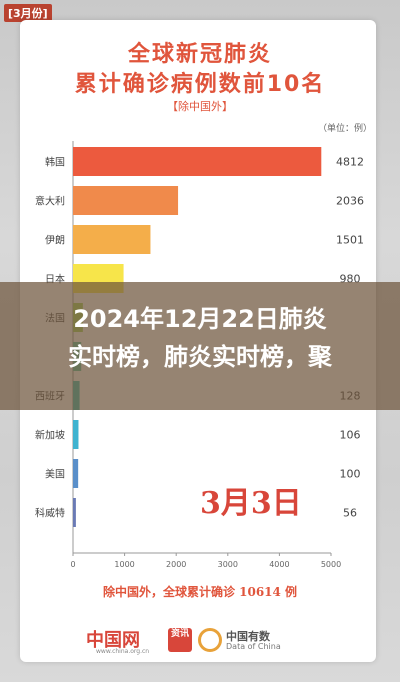 This screenshot has height=682, width=400. I want to click on china-net-url: www.china.org.cn, so click(123, 651).